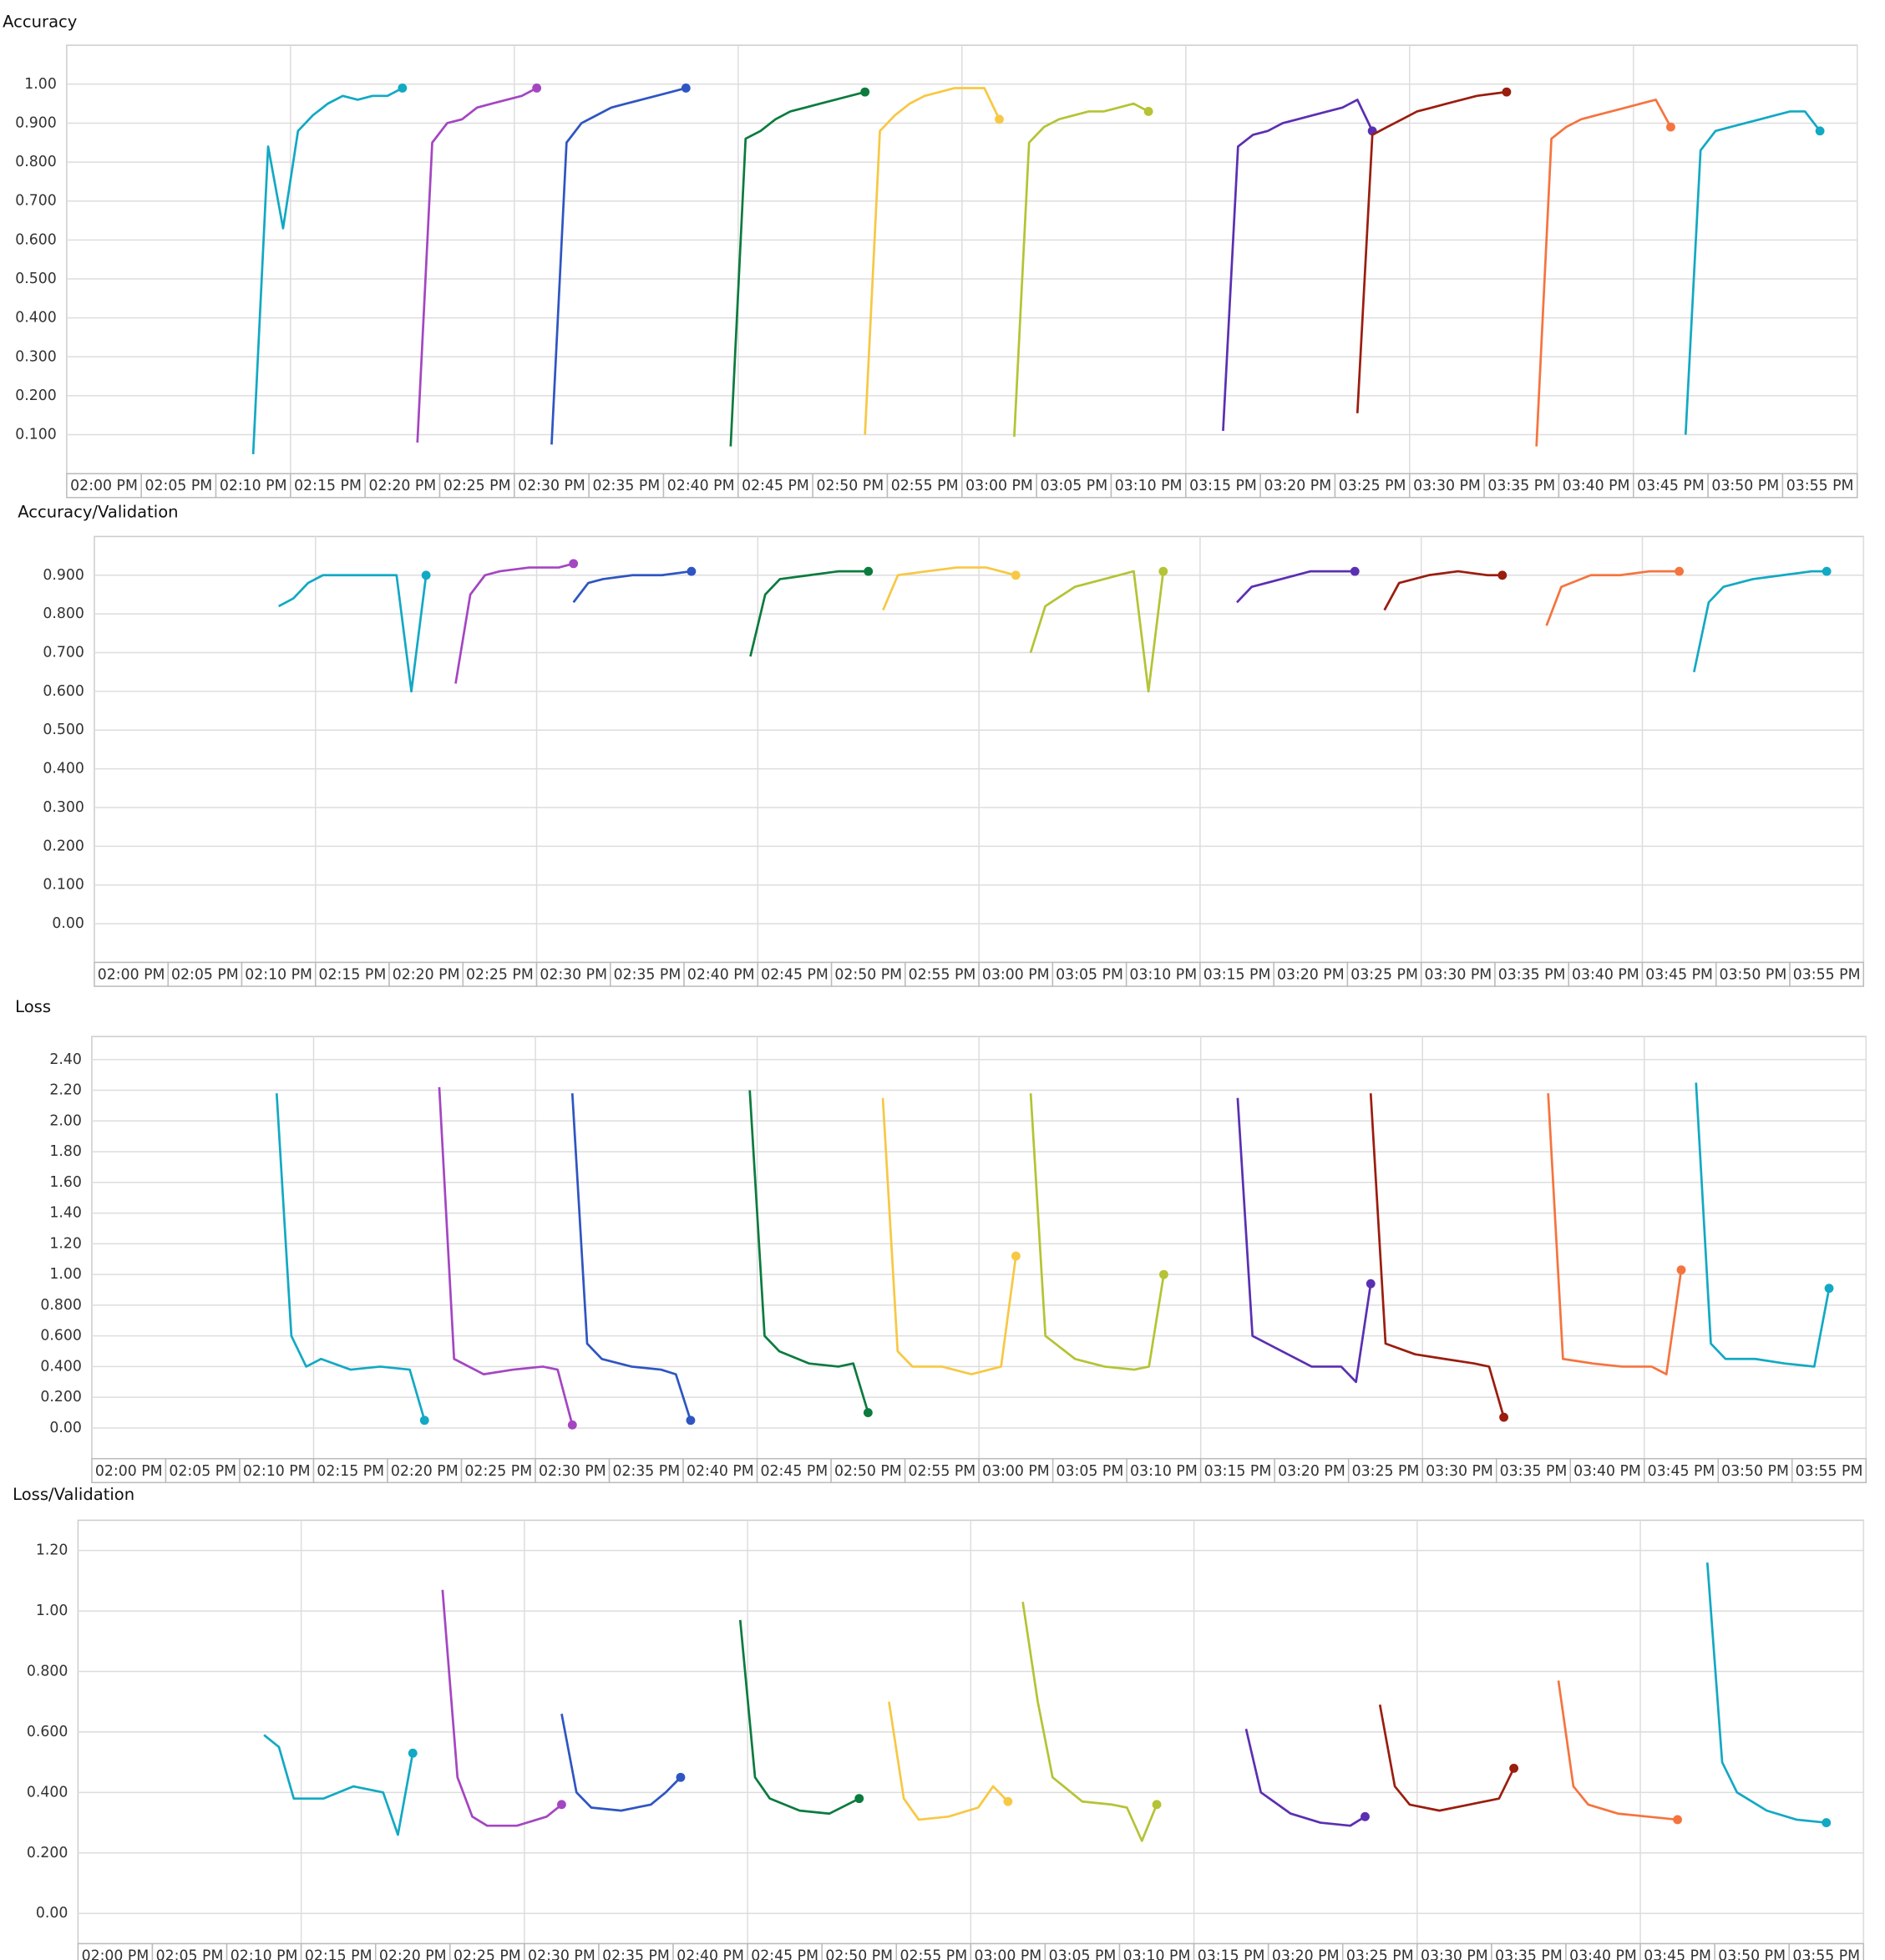  What do you see at coordinates (33, 1006) in the screenshot?
I see `chart-title: Loss` at bounding box center [33, 1006].